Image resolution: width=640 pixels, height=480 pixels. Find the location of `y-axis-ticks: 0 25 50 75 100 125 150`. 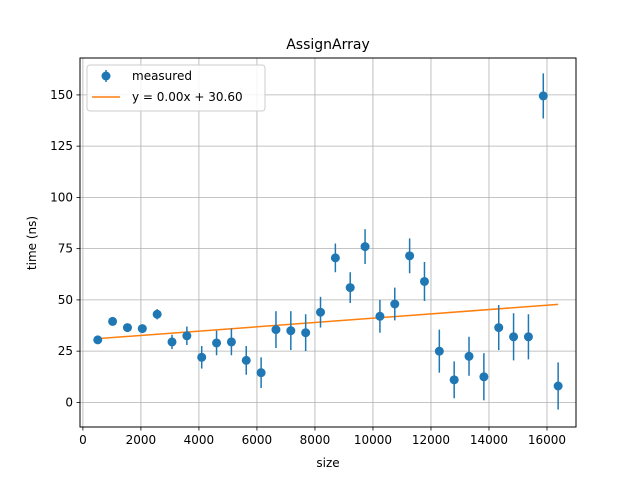

y-axis-ticks: 0 25 50 75 100 125 150 is located at coordinates (65, 248).